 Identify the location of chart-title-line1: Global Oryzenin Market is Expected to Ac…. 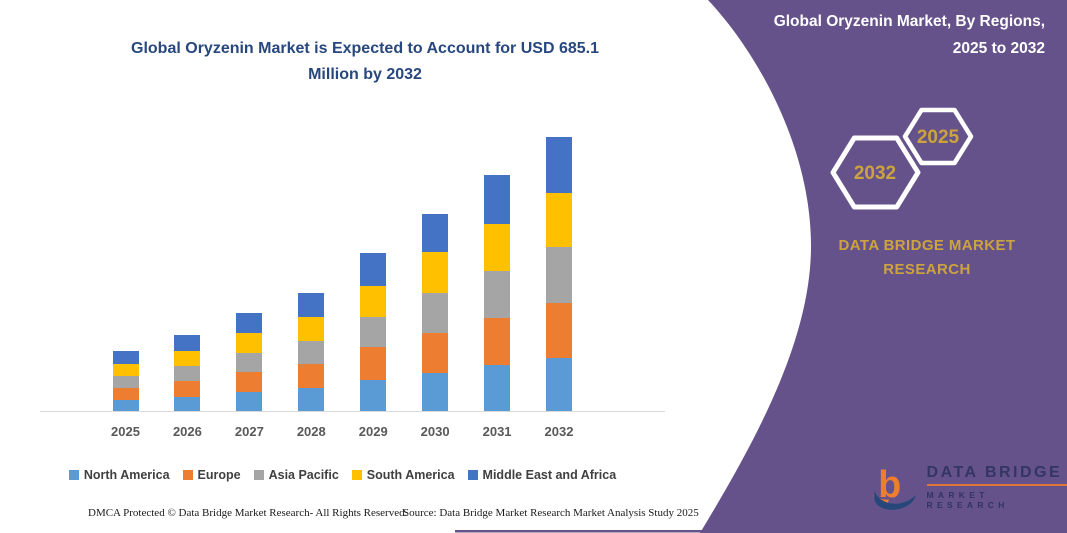
(365, 48).